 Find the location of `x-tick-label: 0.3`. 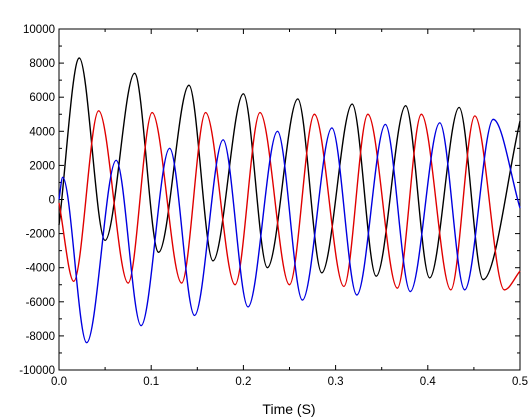

x-tick-label: 0.3 is located at coordinates (336, 382).